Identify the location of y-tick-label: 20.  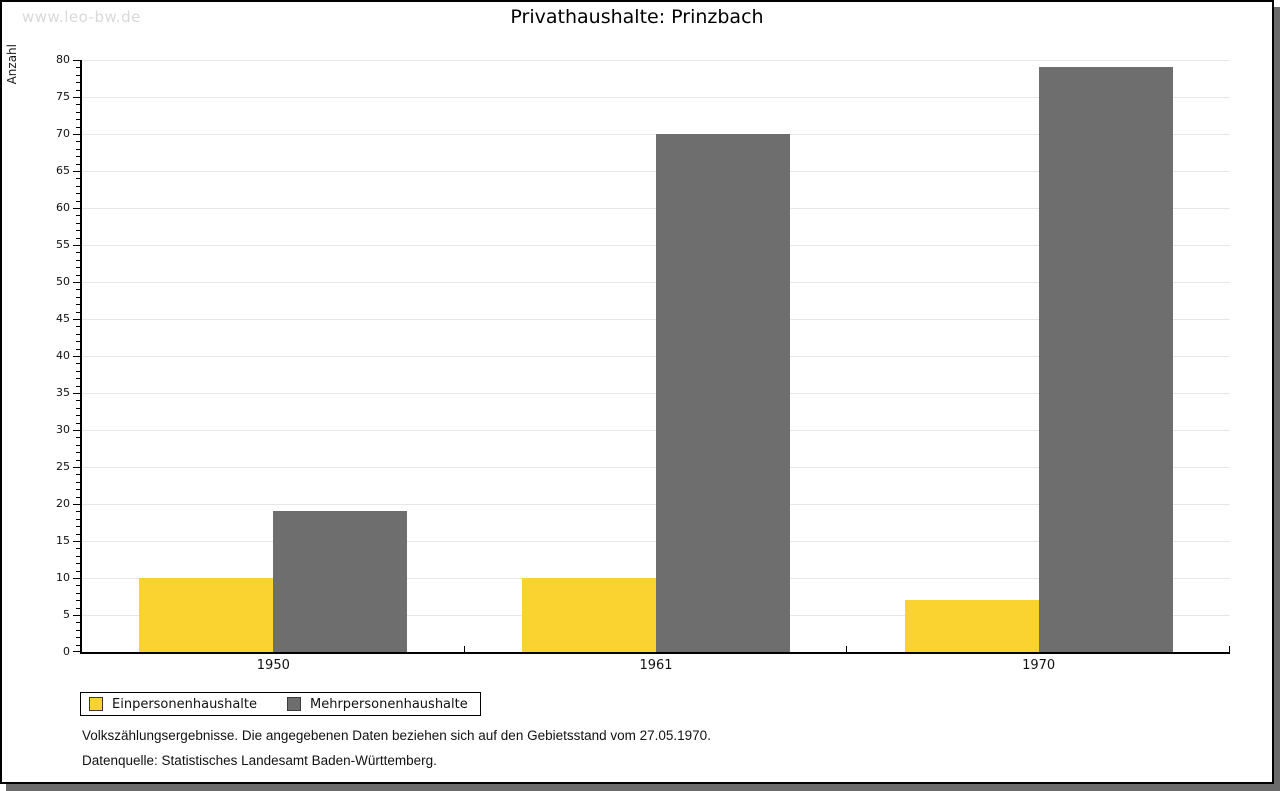
(63, 503).